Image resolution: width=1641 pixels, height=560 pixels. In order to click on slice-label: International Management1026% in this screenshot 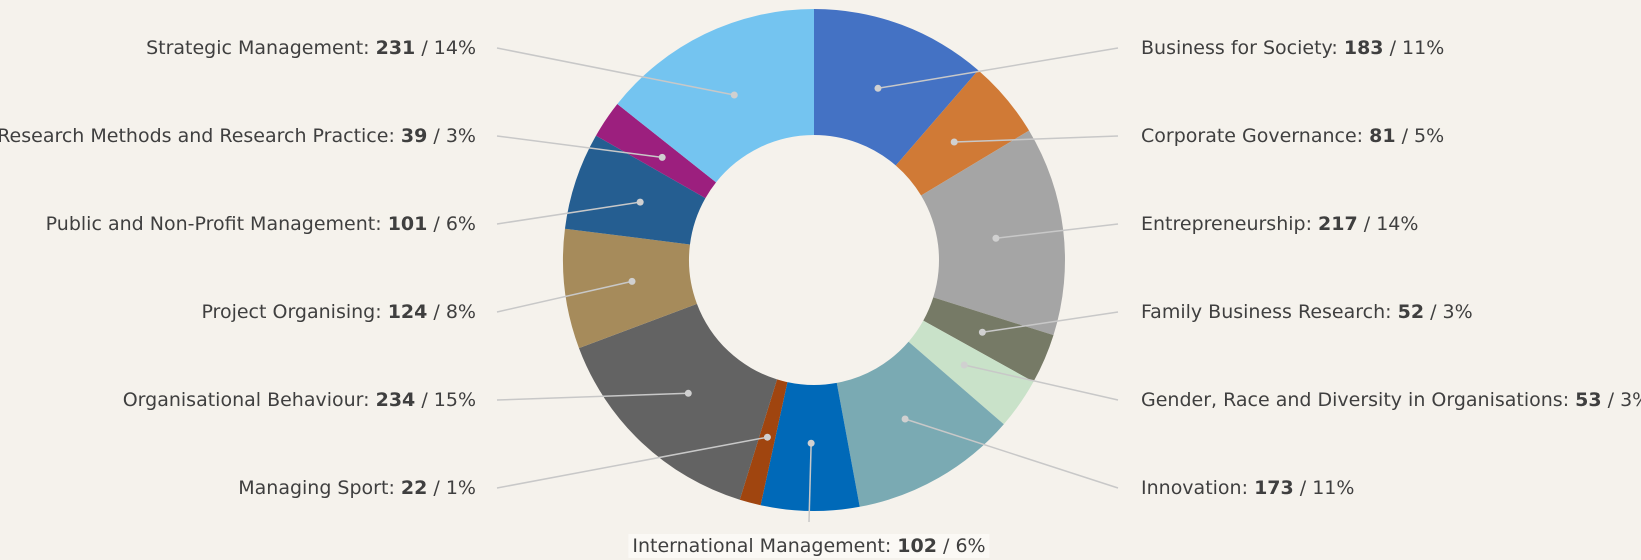, I will do `click(809, 546)`.